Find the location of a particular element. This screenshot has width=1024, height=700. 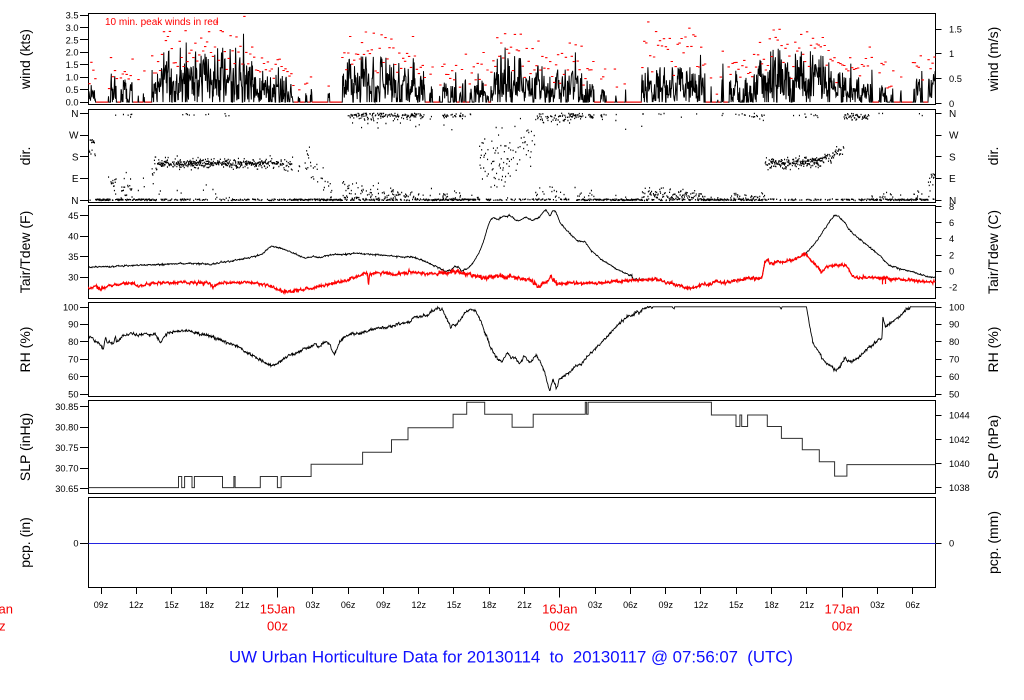

svg-text: pcp. (in) is located at coordinates (25, 542).